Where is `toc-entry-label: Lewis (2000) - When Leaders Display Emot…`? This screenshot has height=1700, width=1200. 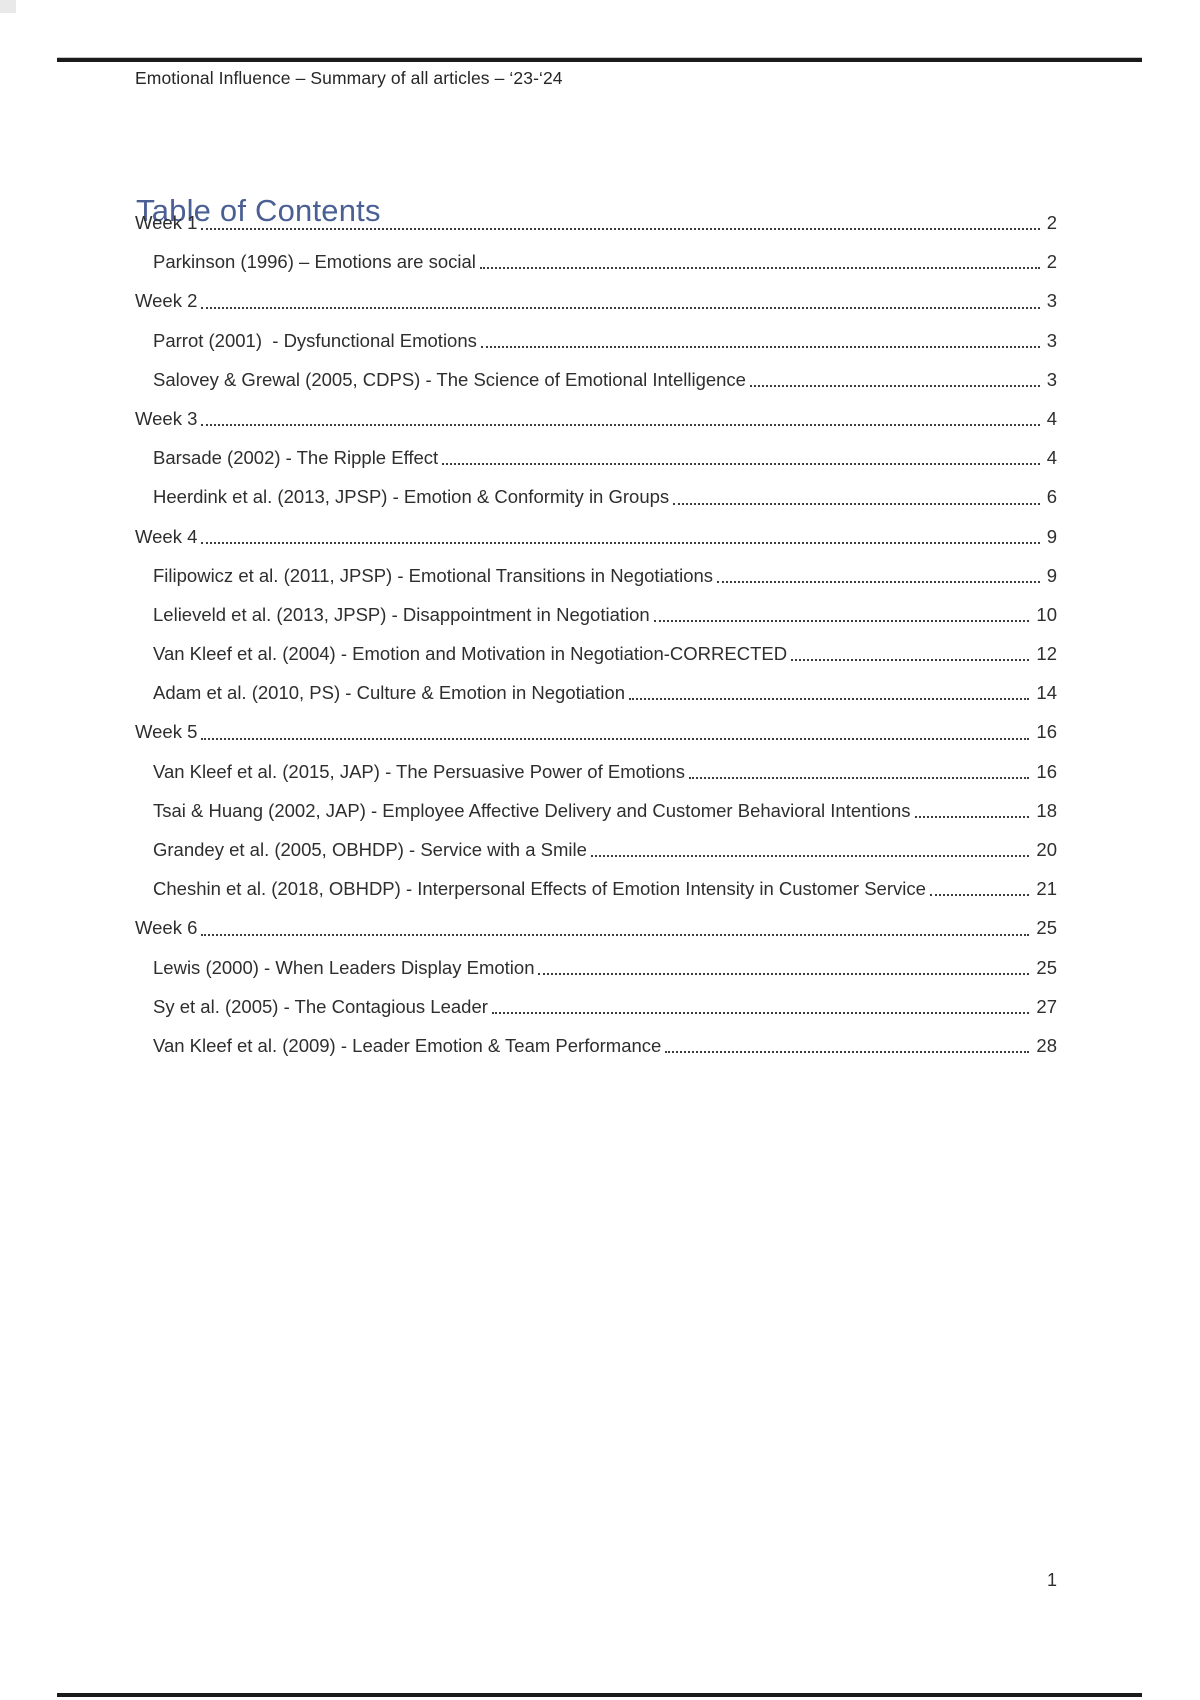
toc-entry-label: Lewis (2000) - When Leaders Display Emot… is located at coordinates (344, 967).